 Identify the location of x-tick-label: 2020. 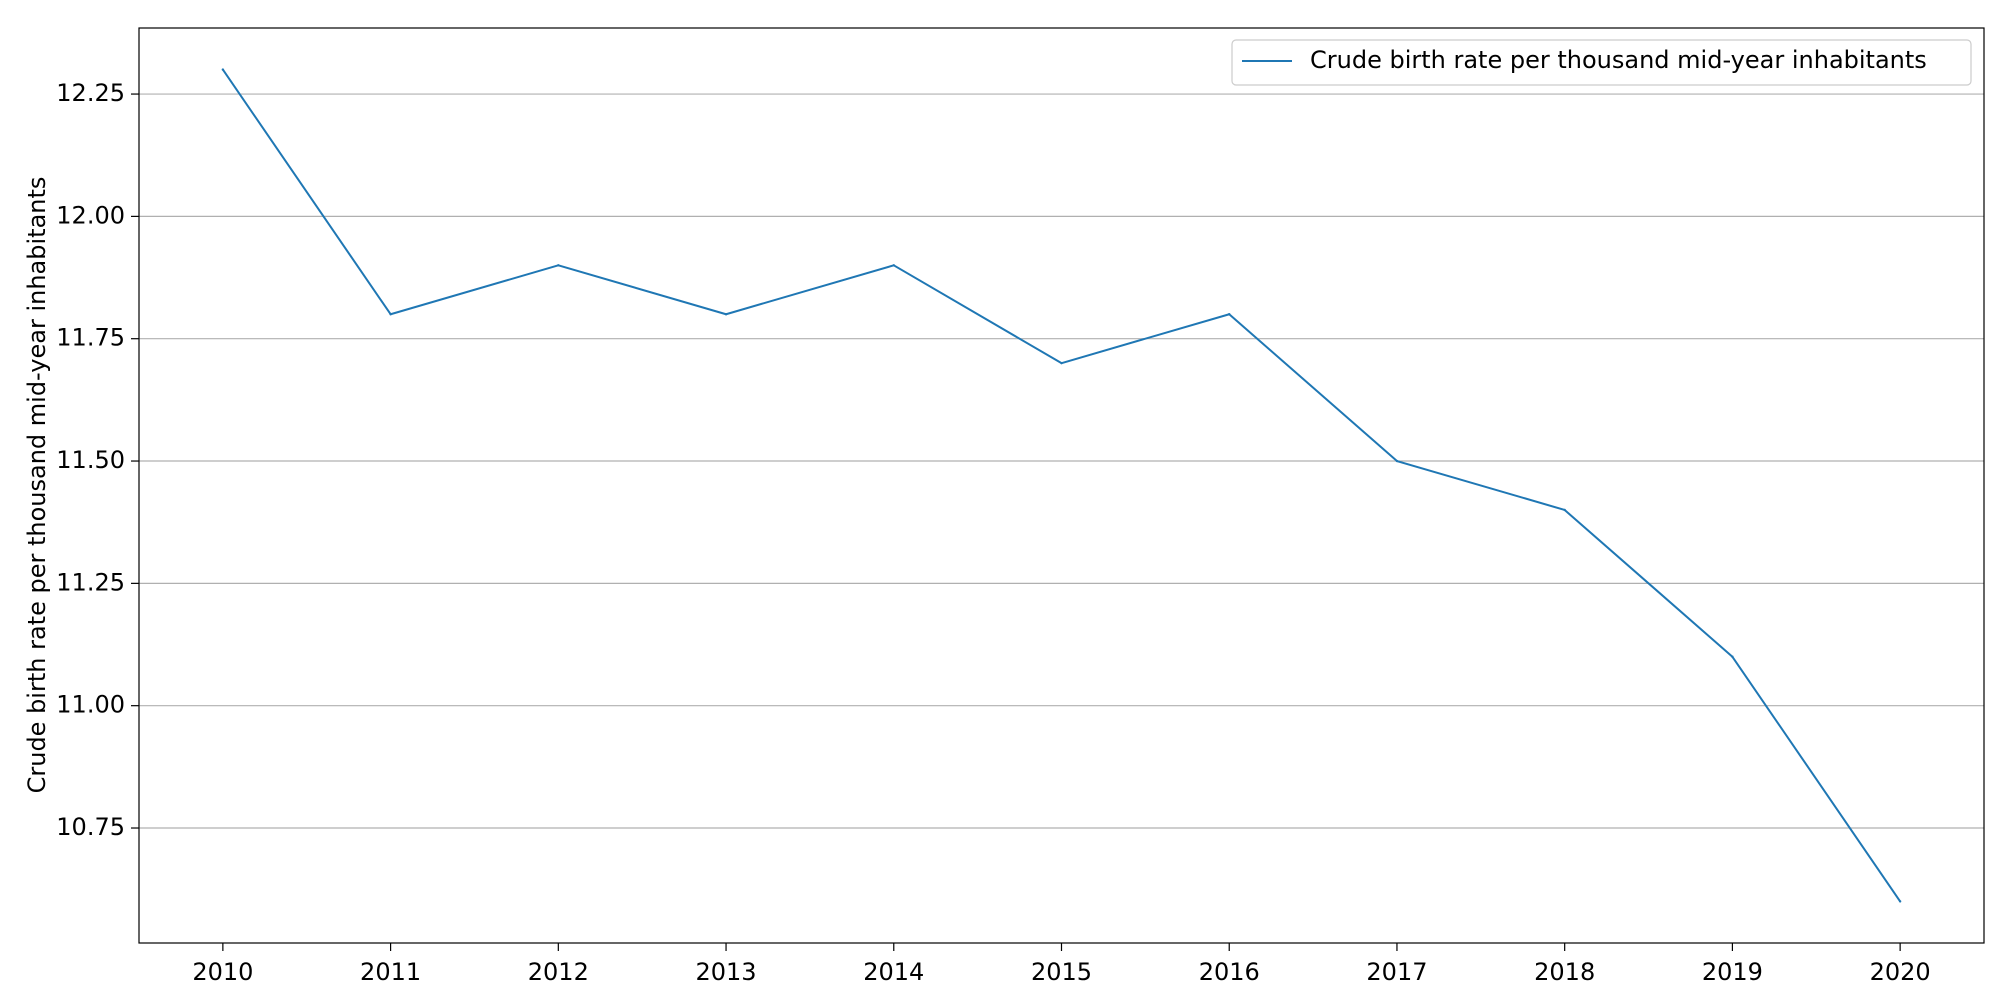
(1900, 972).